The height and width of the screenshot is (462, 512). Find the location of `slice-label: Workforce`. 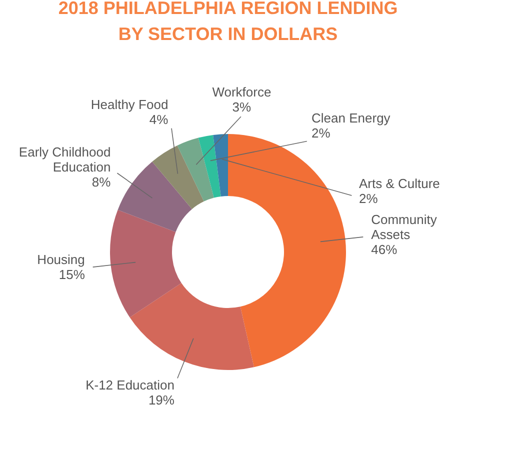

slice-label: Workforce is located at coordinates (242, 92).